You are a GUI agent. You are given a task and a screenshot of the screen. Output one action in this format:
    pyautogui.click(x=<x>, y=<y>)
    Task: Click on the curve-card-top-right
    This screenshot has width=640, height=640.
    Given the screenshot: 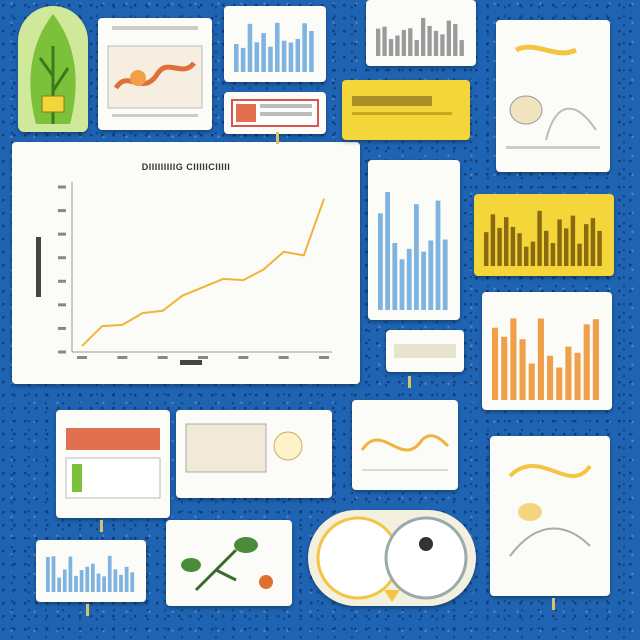 What is the action you would take?
    pyautogui.click(x=553, y=96)
    